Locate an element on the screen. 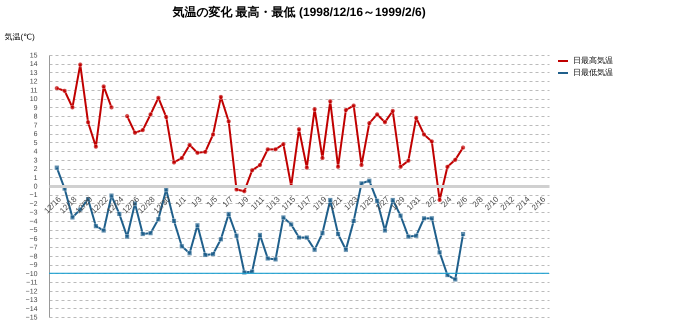 The height and width of the screenshot is (326, 675). x-tick-label: 2/6 is located at coordinates (462, 202).